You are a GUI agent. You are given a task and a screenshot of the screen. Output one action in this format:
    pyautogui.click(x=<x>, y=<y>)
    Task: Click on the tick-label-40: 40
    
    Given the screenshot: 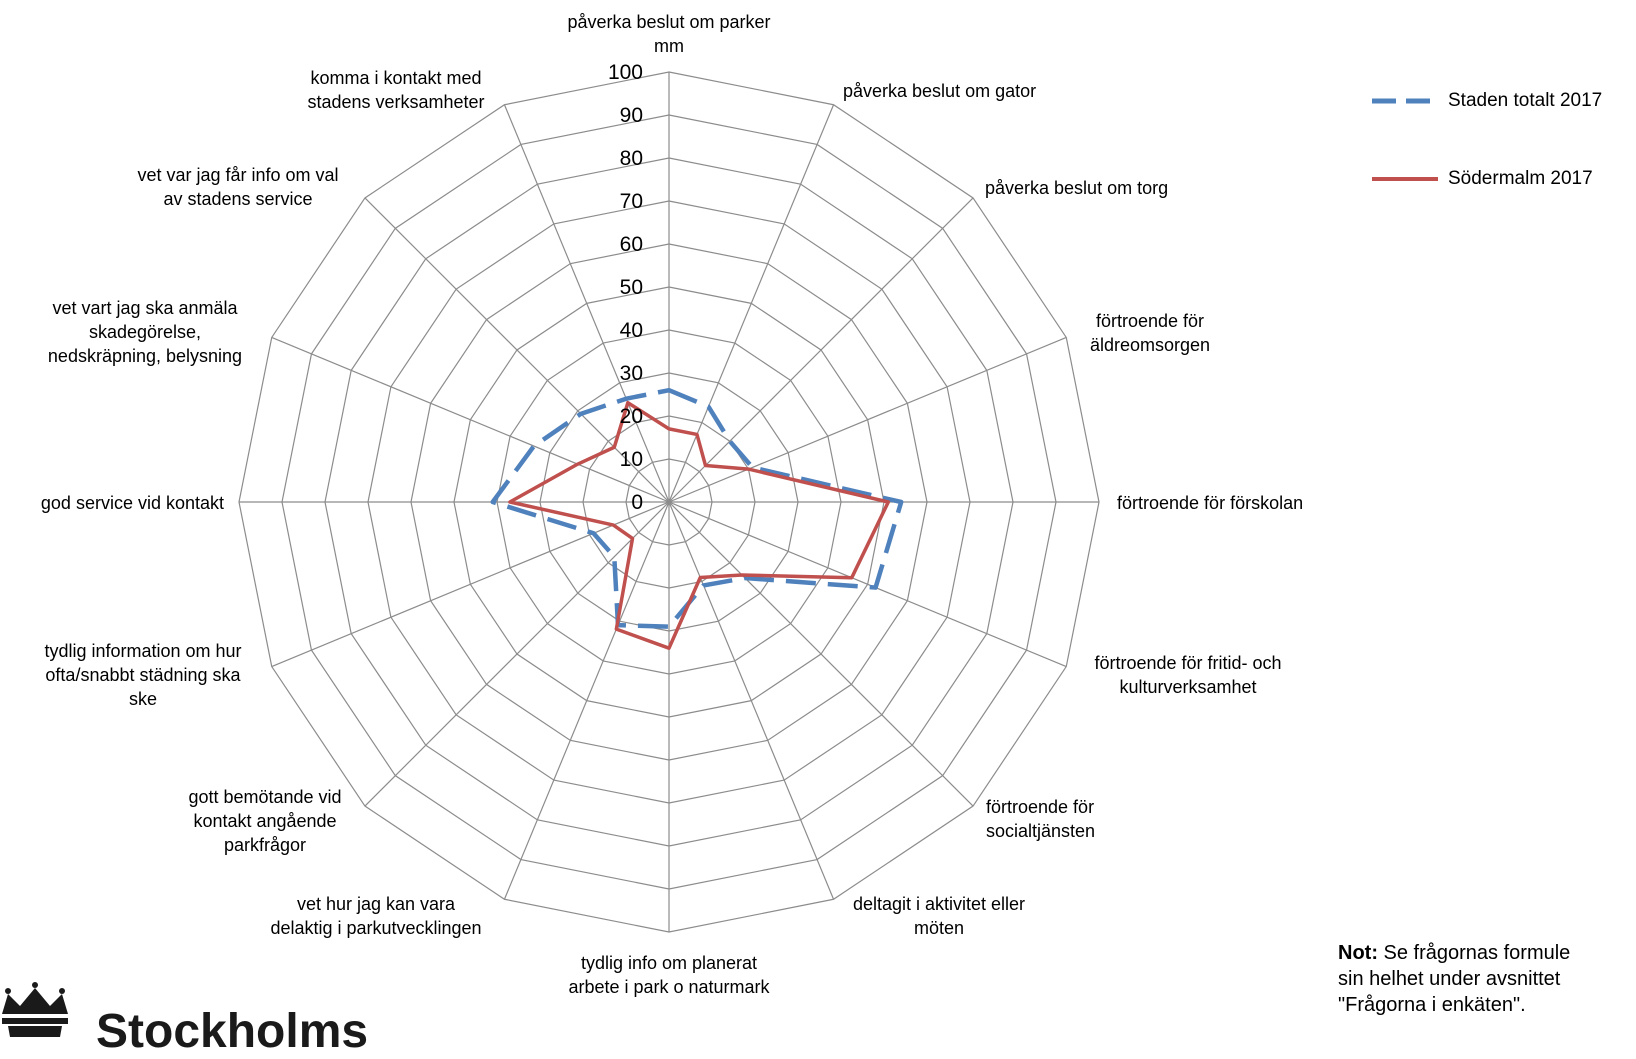 What is the action you would take?
    pyautogui.click(x=631, y=330)
    